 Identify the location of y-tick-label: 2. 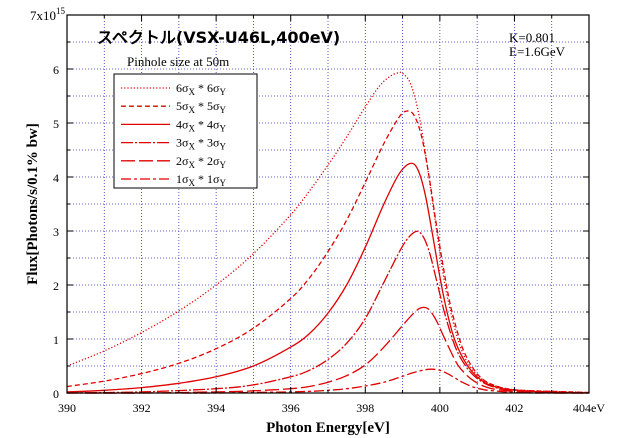
(56, 286).